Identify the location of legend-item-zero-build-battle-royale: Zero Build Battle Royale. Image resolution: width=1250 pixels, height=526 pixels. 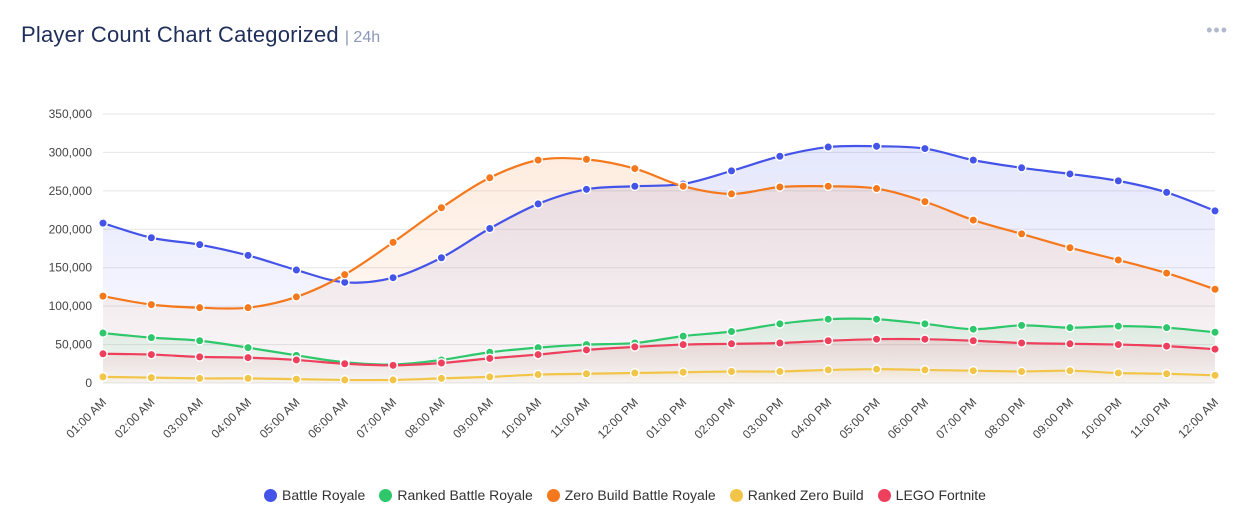
(631, 495).